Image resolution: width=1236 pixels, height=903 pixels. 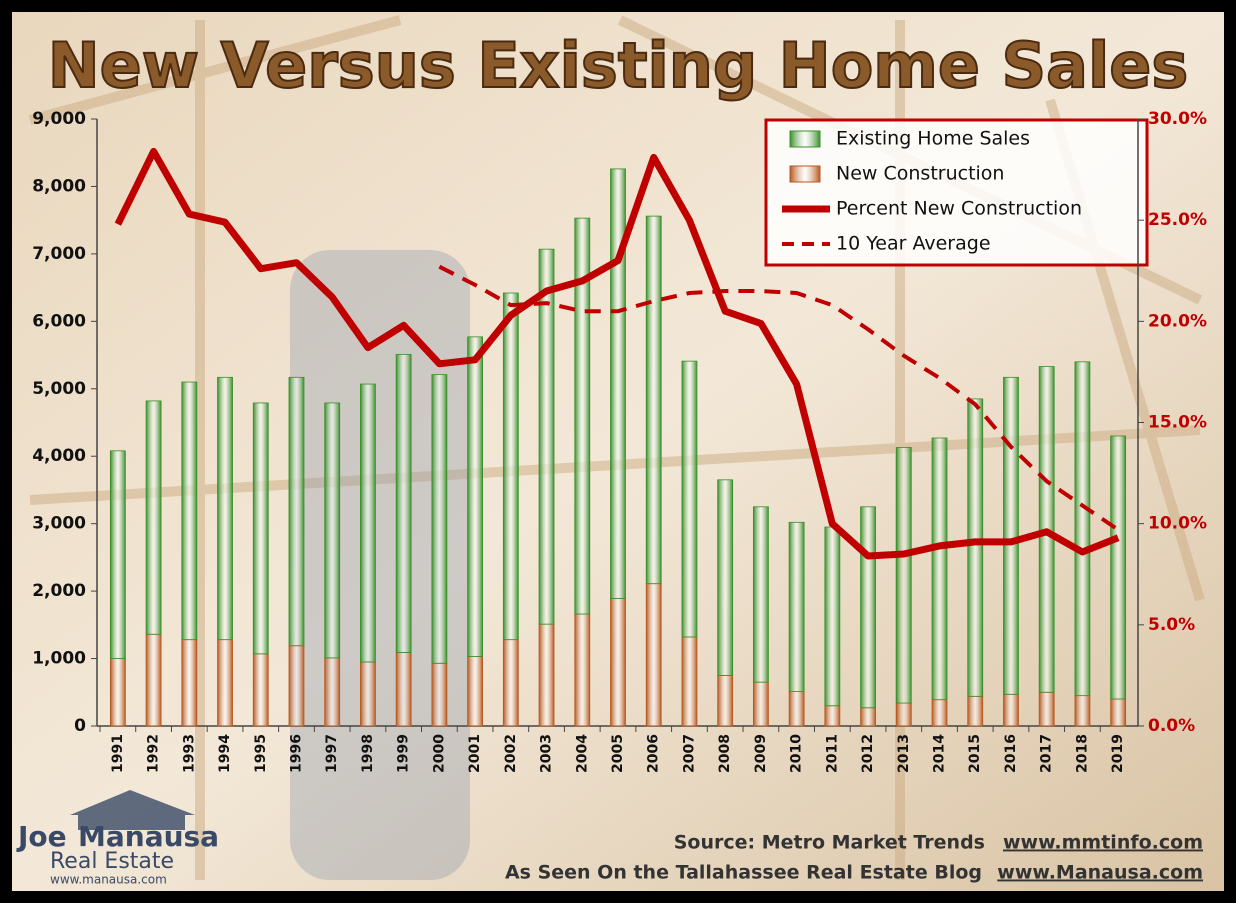 I want to click on y-tick-label: 4,000, so click(x=59, y=456).